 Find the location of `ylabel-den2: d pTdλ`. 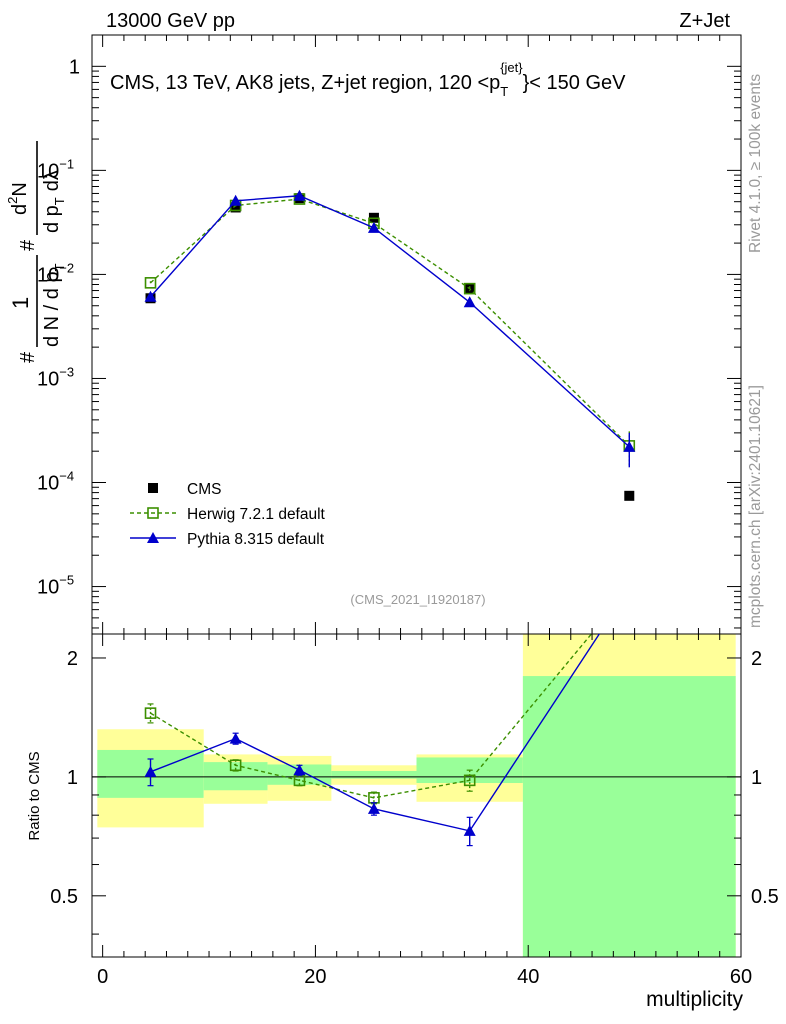

ylabel-den2: d pTdλ is located at coordinates (54, 201).